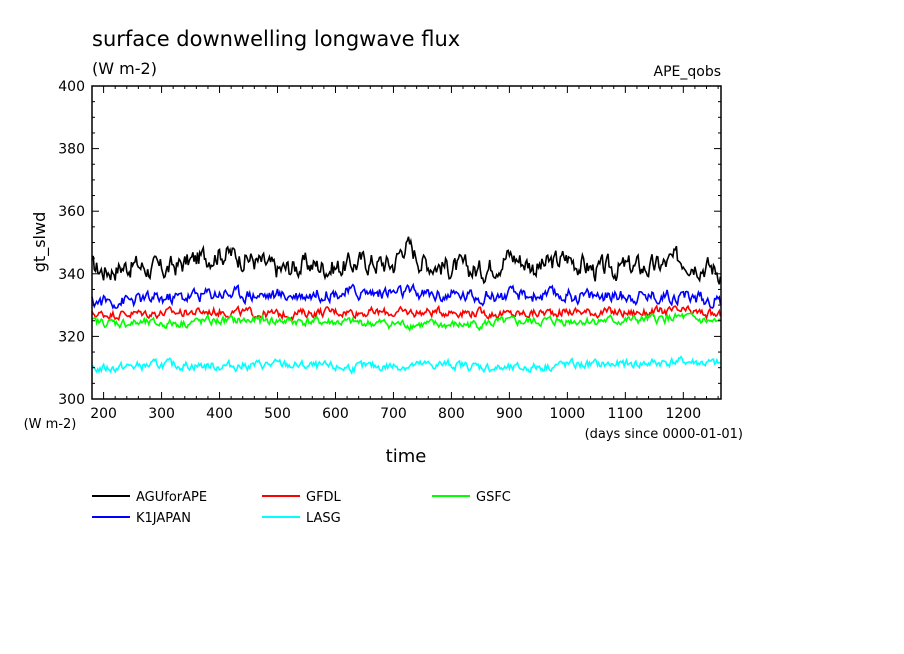 This screenshot has height=654, width=904. Describe the element at coordinates (277, 414) in the screenshot. I see `x-tick-label: 500` at that location.